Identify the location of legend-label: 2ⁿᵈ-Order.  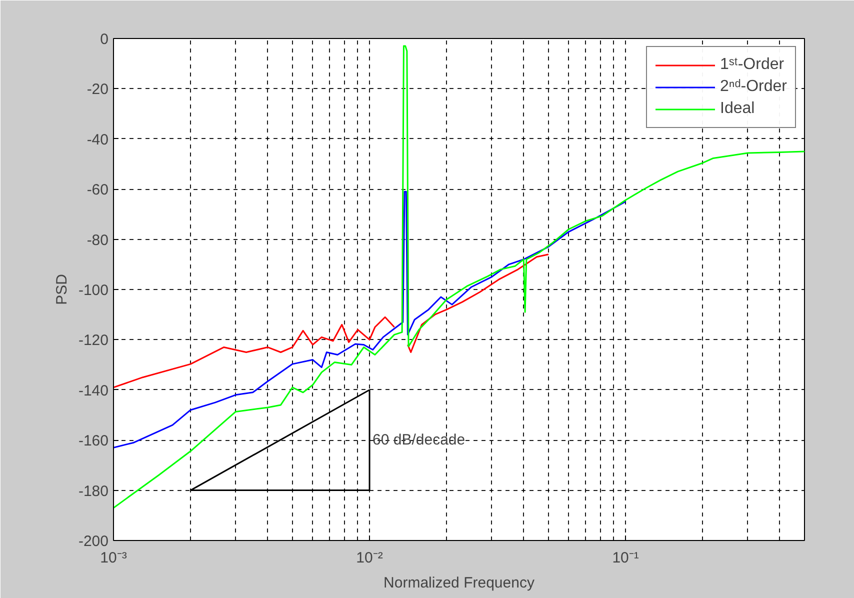
(753, 87).